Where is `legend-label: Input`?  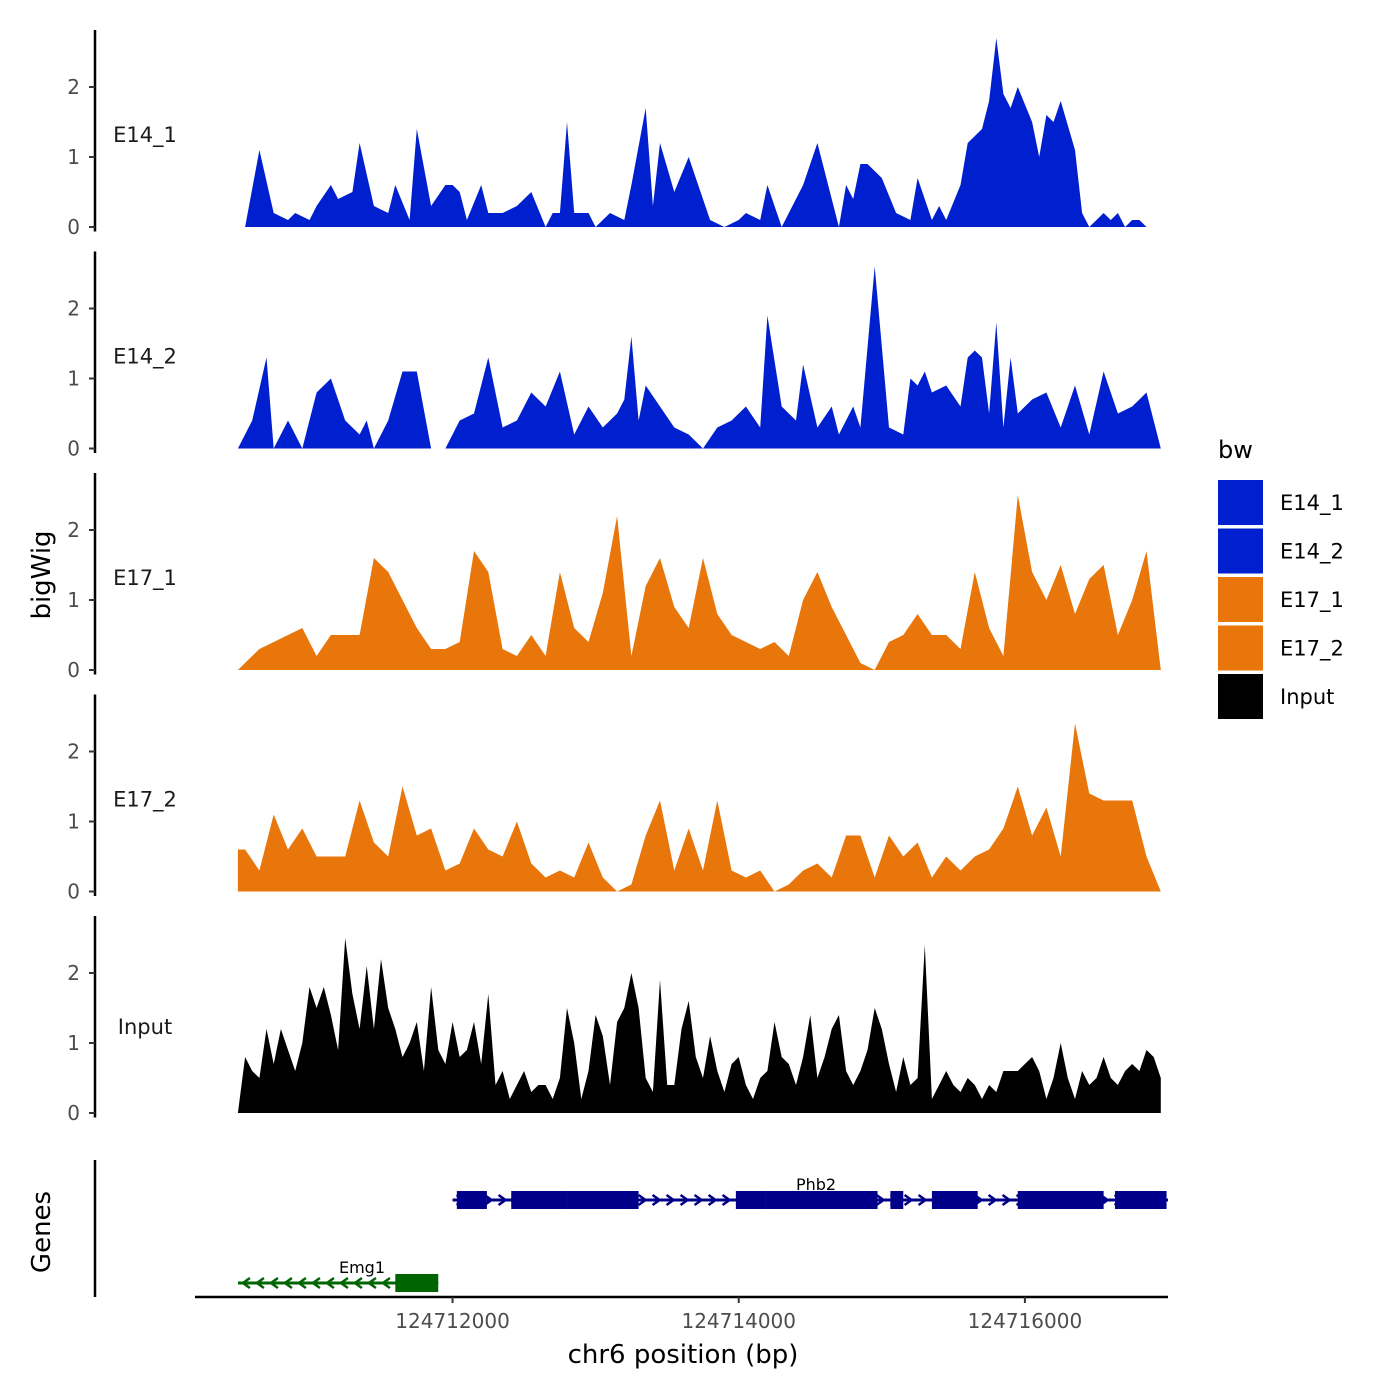
legend-label: Input is located at coordinates (1307, 697).